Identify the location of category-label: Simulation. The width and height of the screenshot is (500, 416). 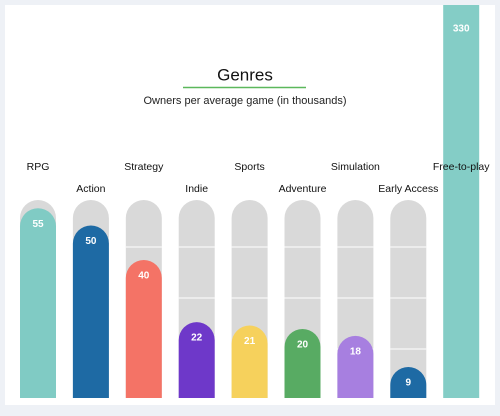
(355, 167).